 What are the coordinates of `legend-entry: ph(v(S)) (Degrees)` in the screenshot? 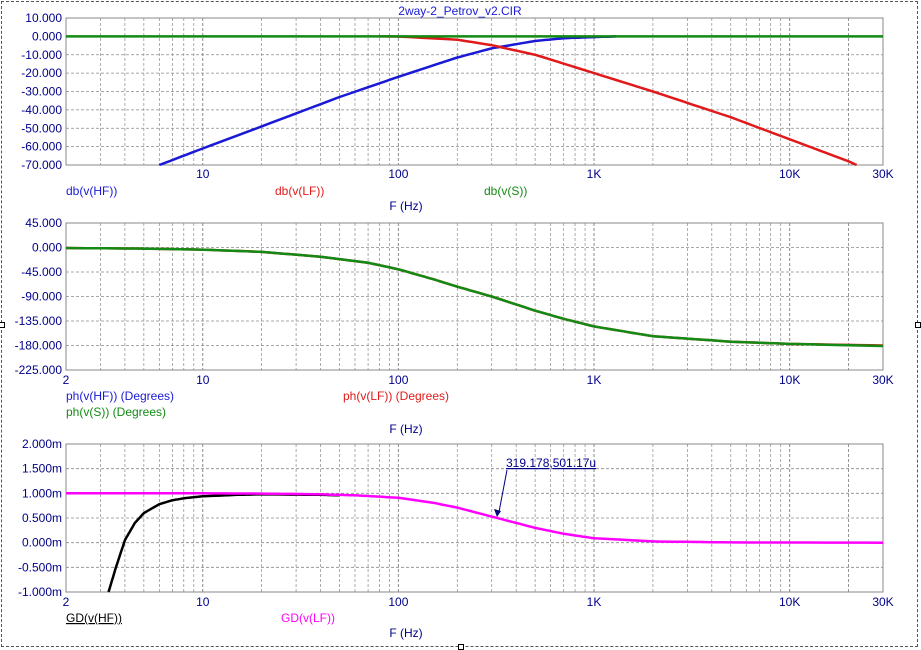 It's located at (116, 412).